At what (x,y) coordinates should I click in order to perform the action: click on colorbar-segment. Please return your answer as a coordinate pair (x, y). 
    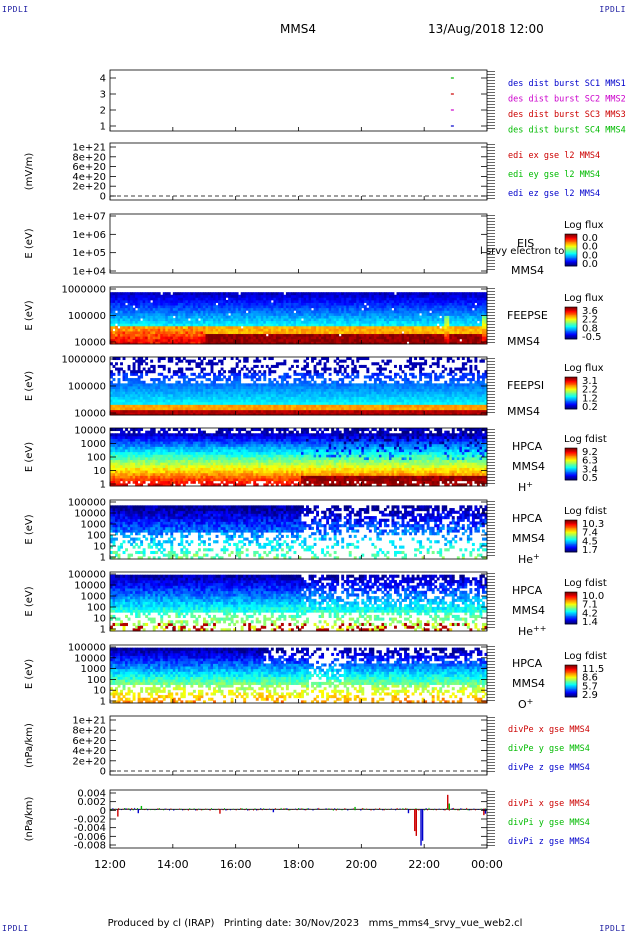
    Looking at the image, I should click on (571, 317).